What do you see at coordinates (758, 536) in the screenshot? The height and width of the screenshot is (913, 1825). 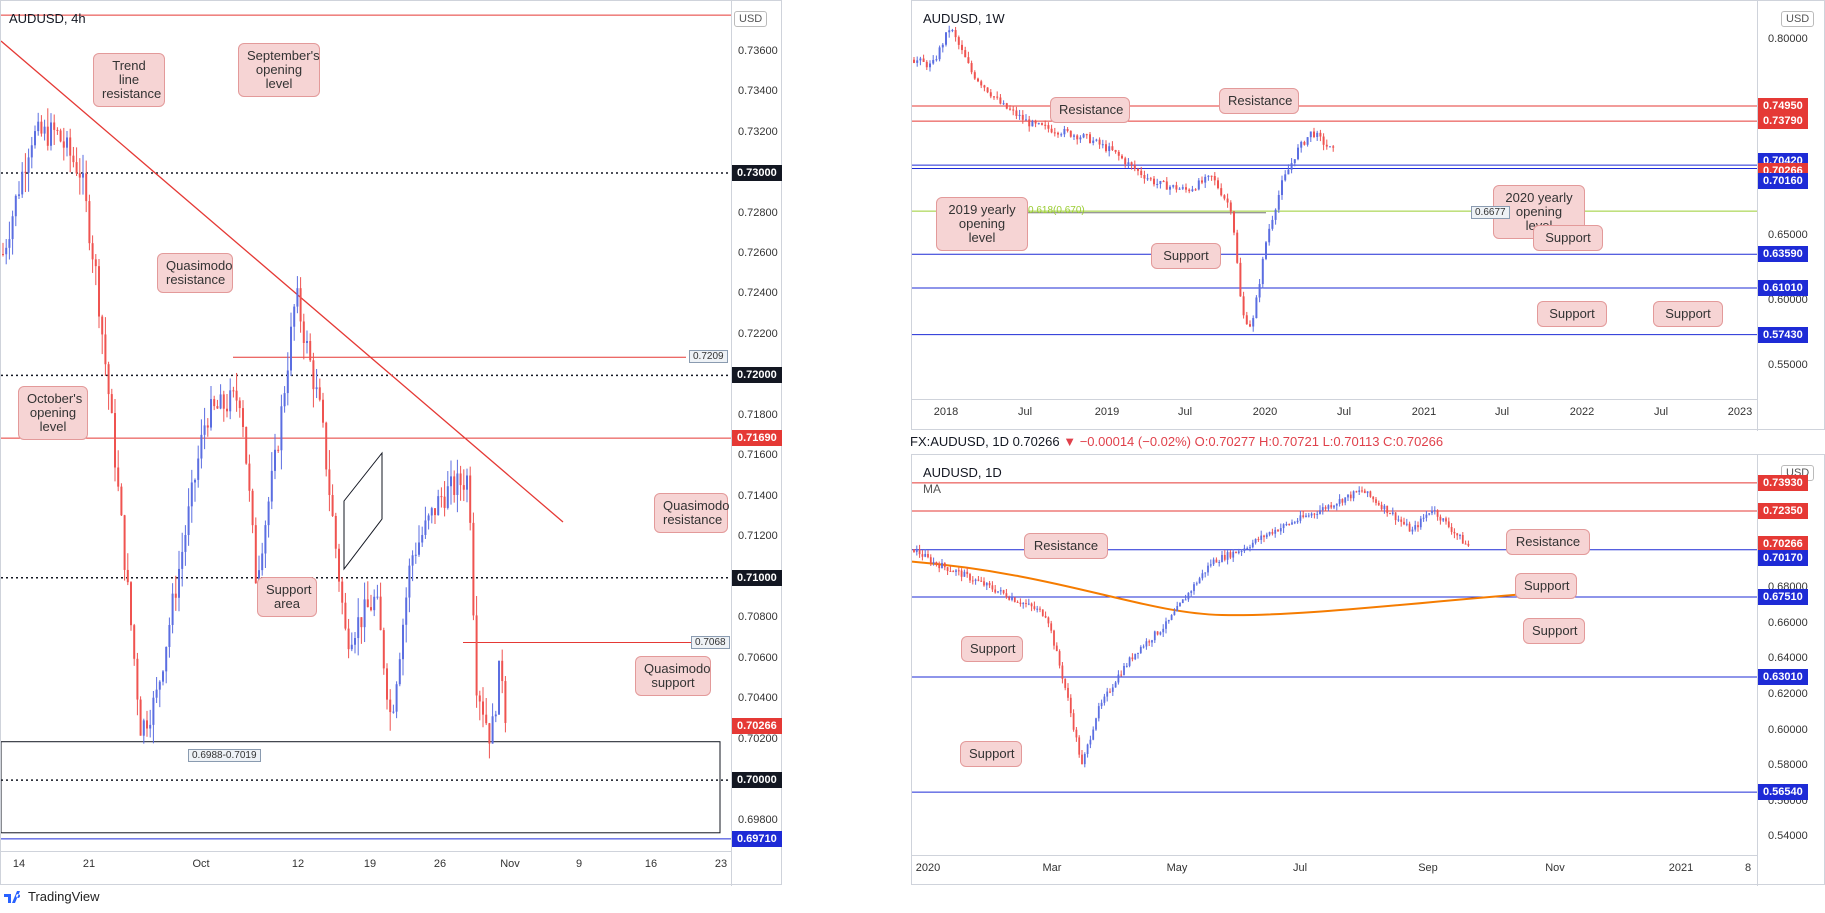 I see `price-tick: 0.71200` at bounding box center [758, 536].